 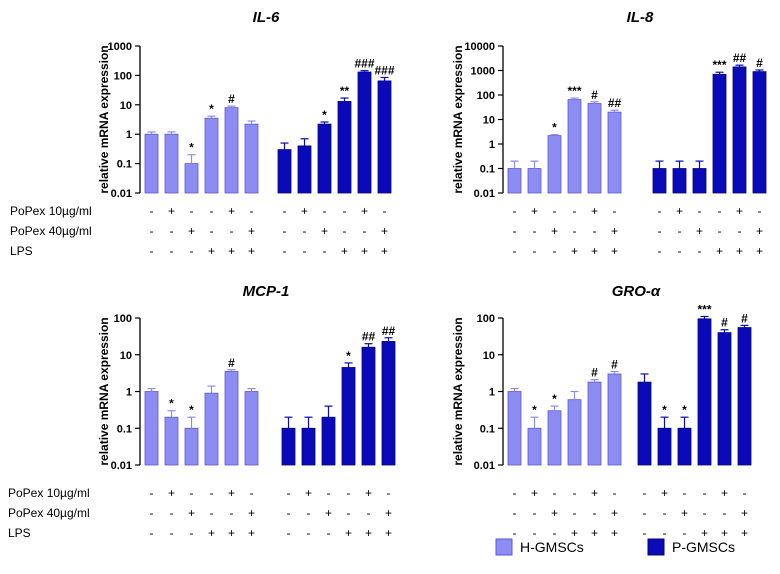 I want to click on y-tick-label: 10000, so click(x=479, y=47).